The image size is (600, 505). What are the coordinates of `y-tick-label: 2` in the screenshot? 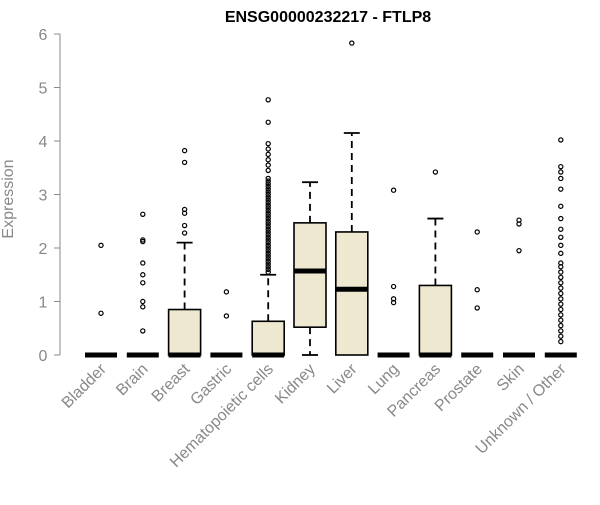 It's located at (43, 249).